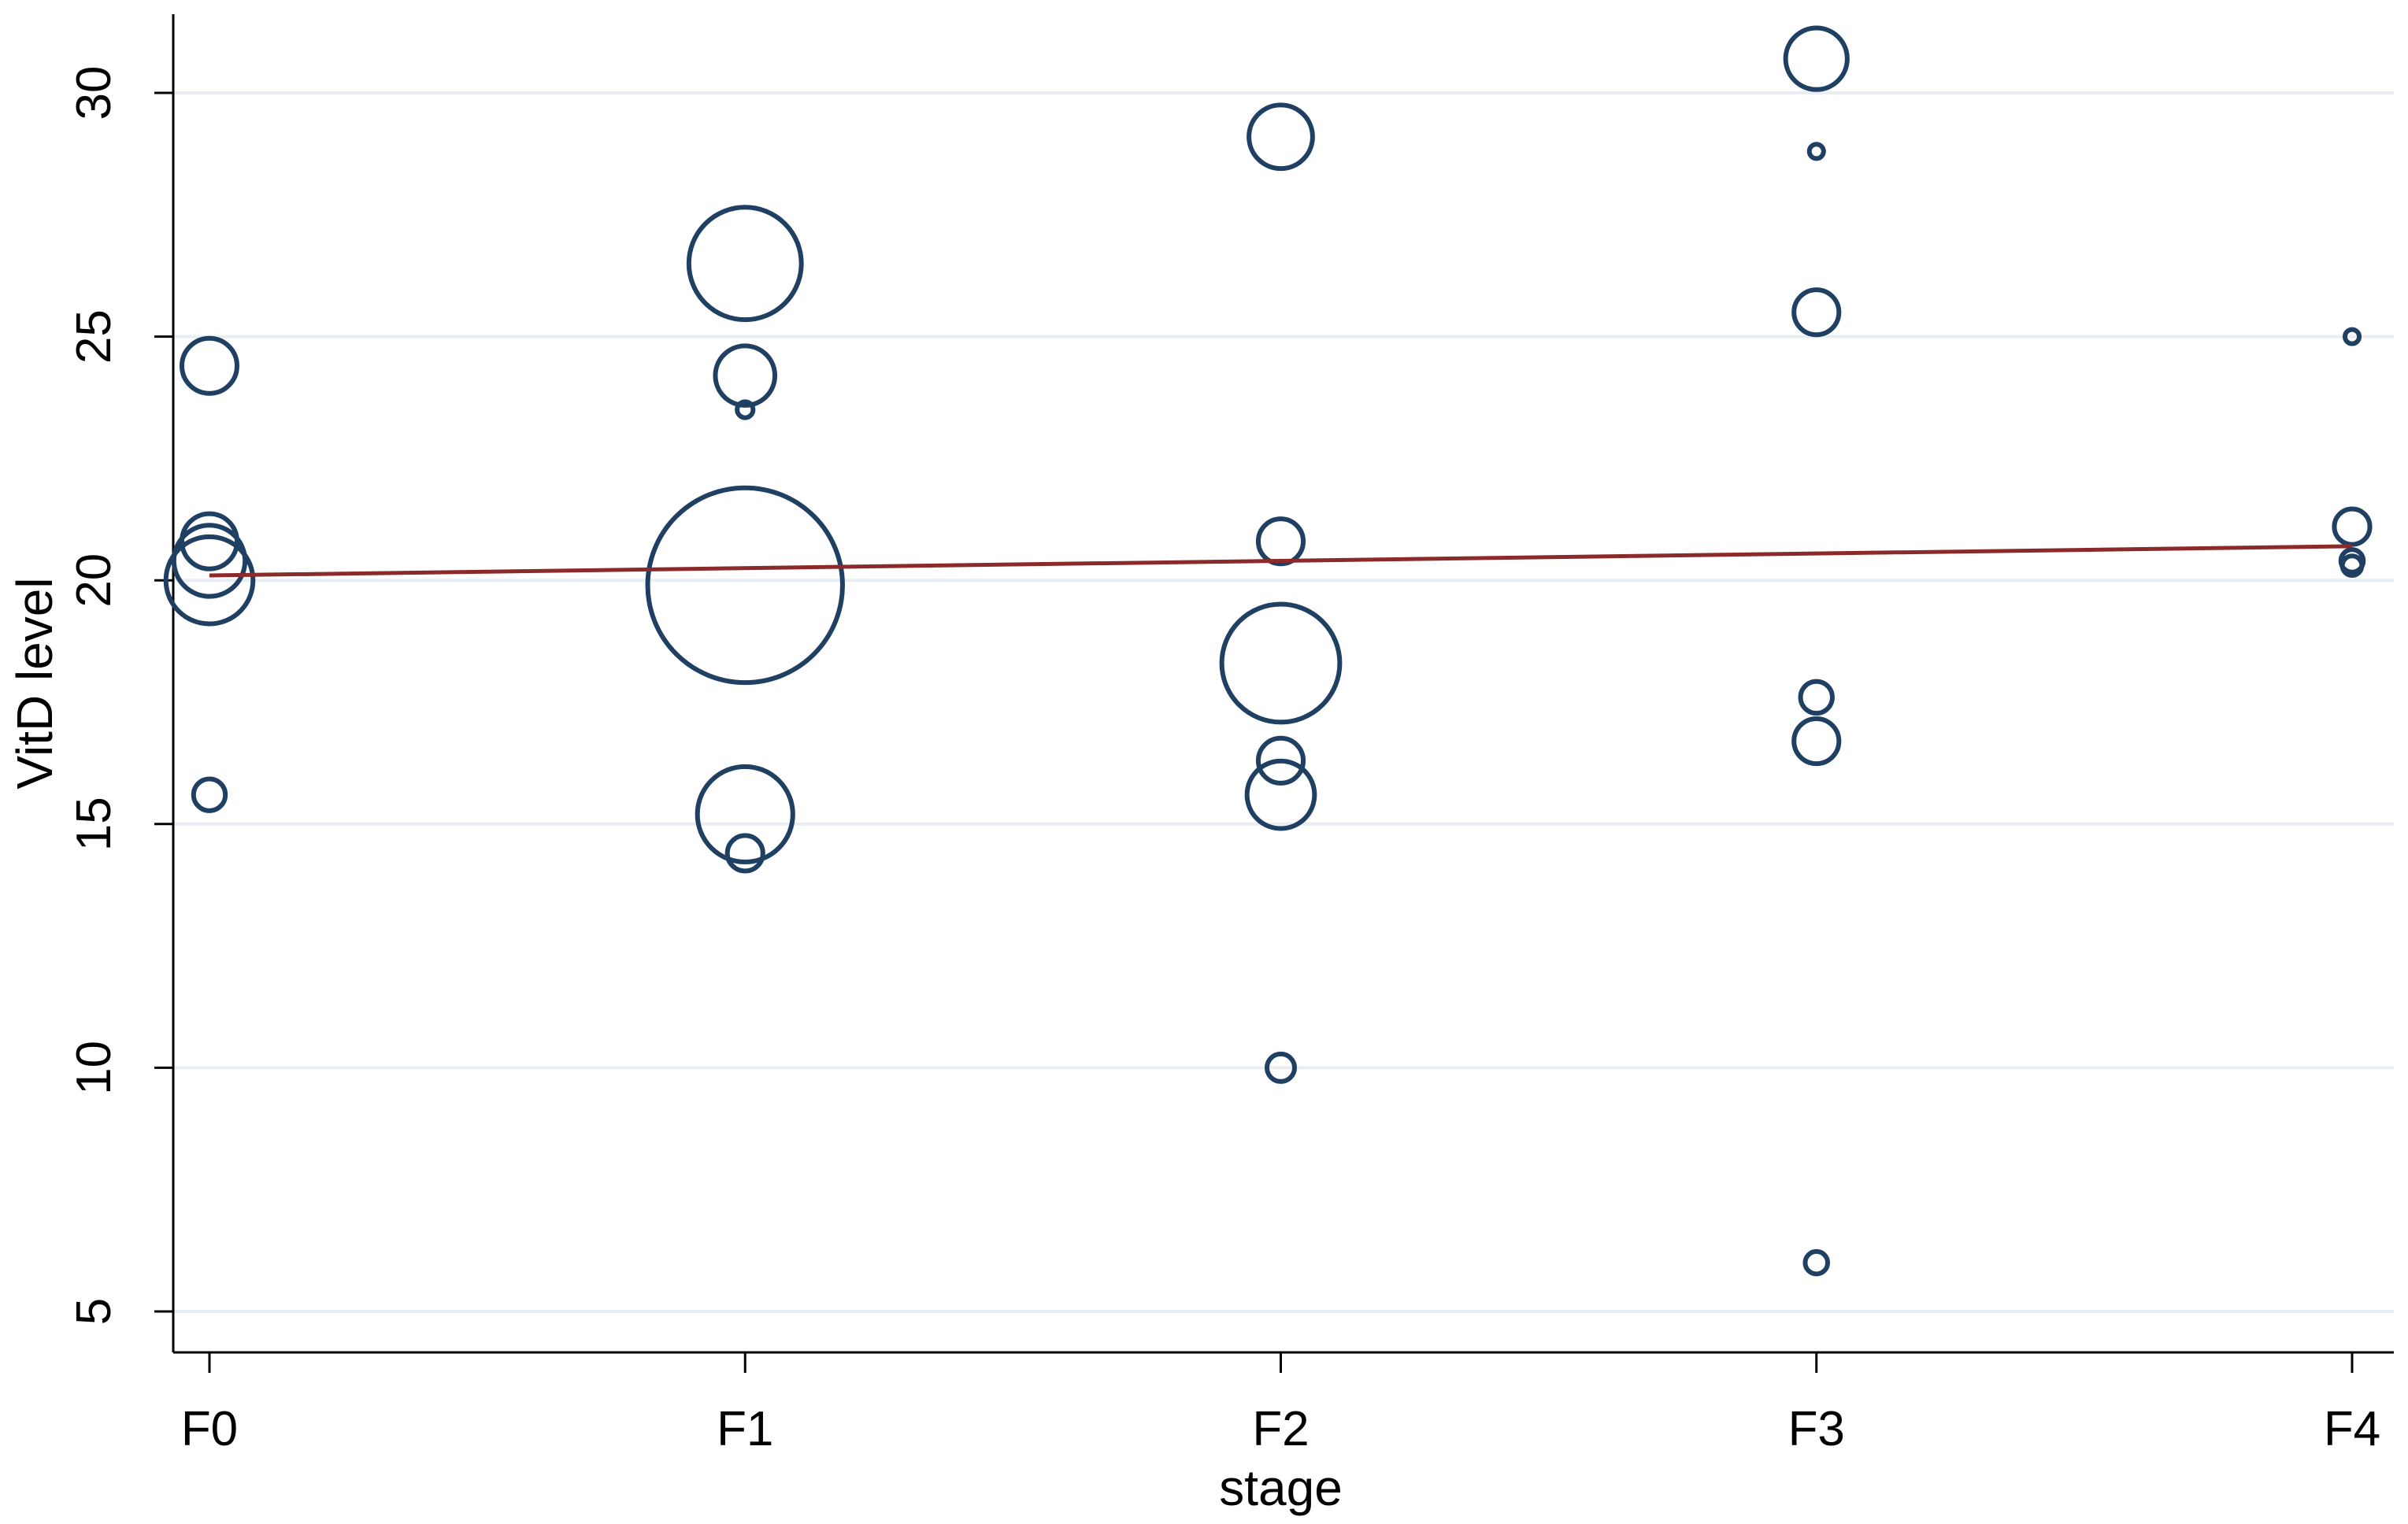  I want to click on x-axis-title: stage, so click(1281, 1487).